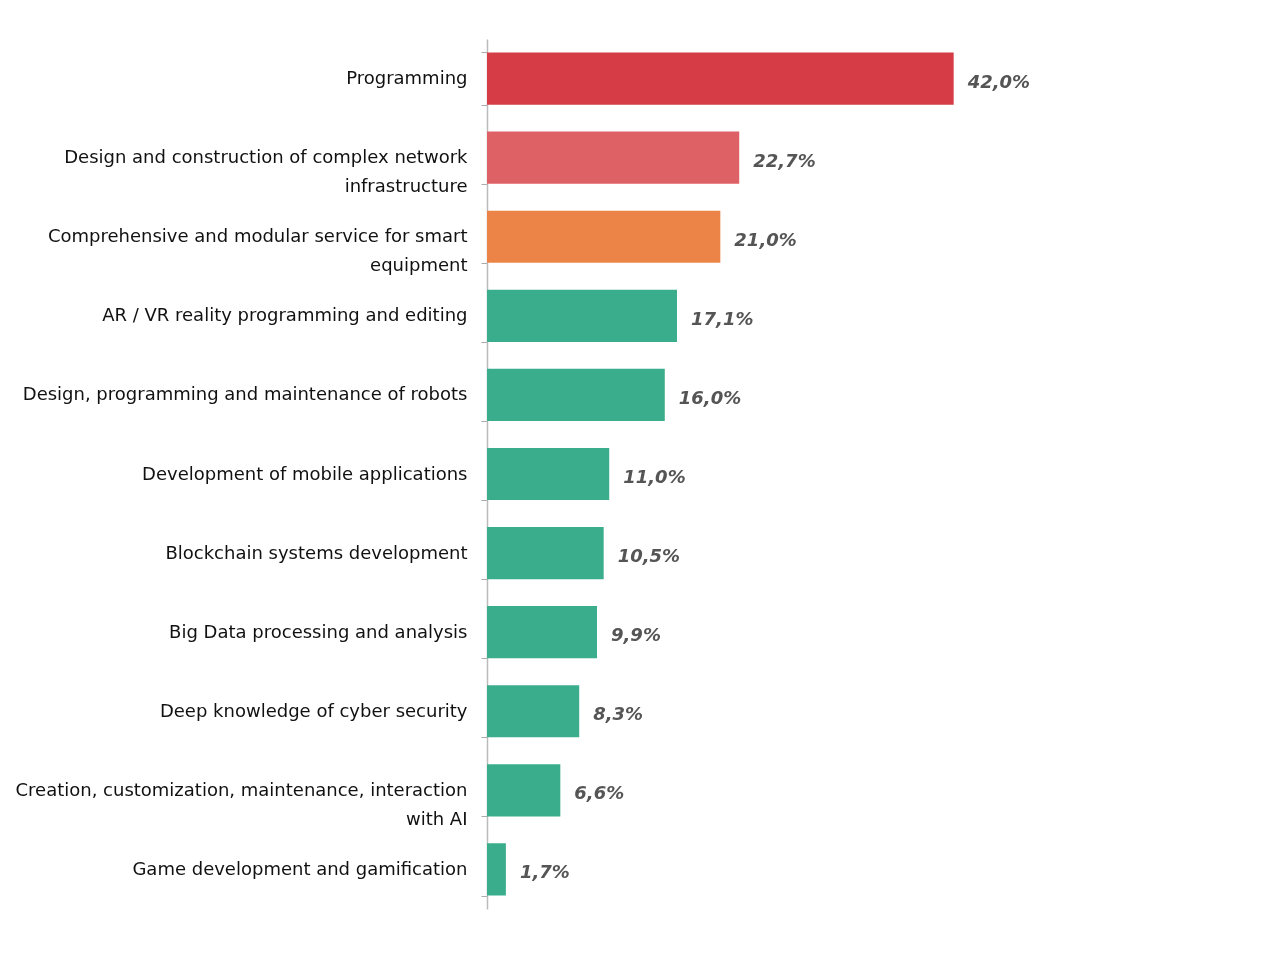 The width and height of the screenshot is (1282, 969). Describe the element at coordinates (257, 250) in the screenshot. I see `y-tick-label: Comprehensive and modular service for smart equipment` at that location.